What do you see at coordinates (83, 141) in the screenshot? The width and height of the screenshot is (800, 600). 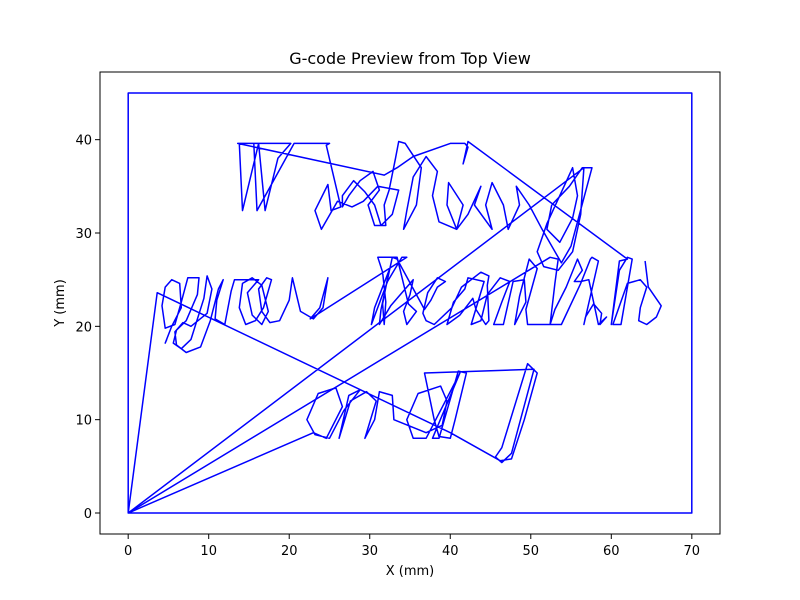 I see `y-tick-label: 40` at bounding box center [83, 141].